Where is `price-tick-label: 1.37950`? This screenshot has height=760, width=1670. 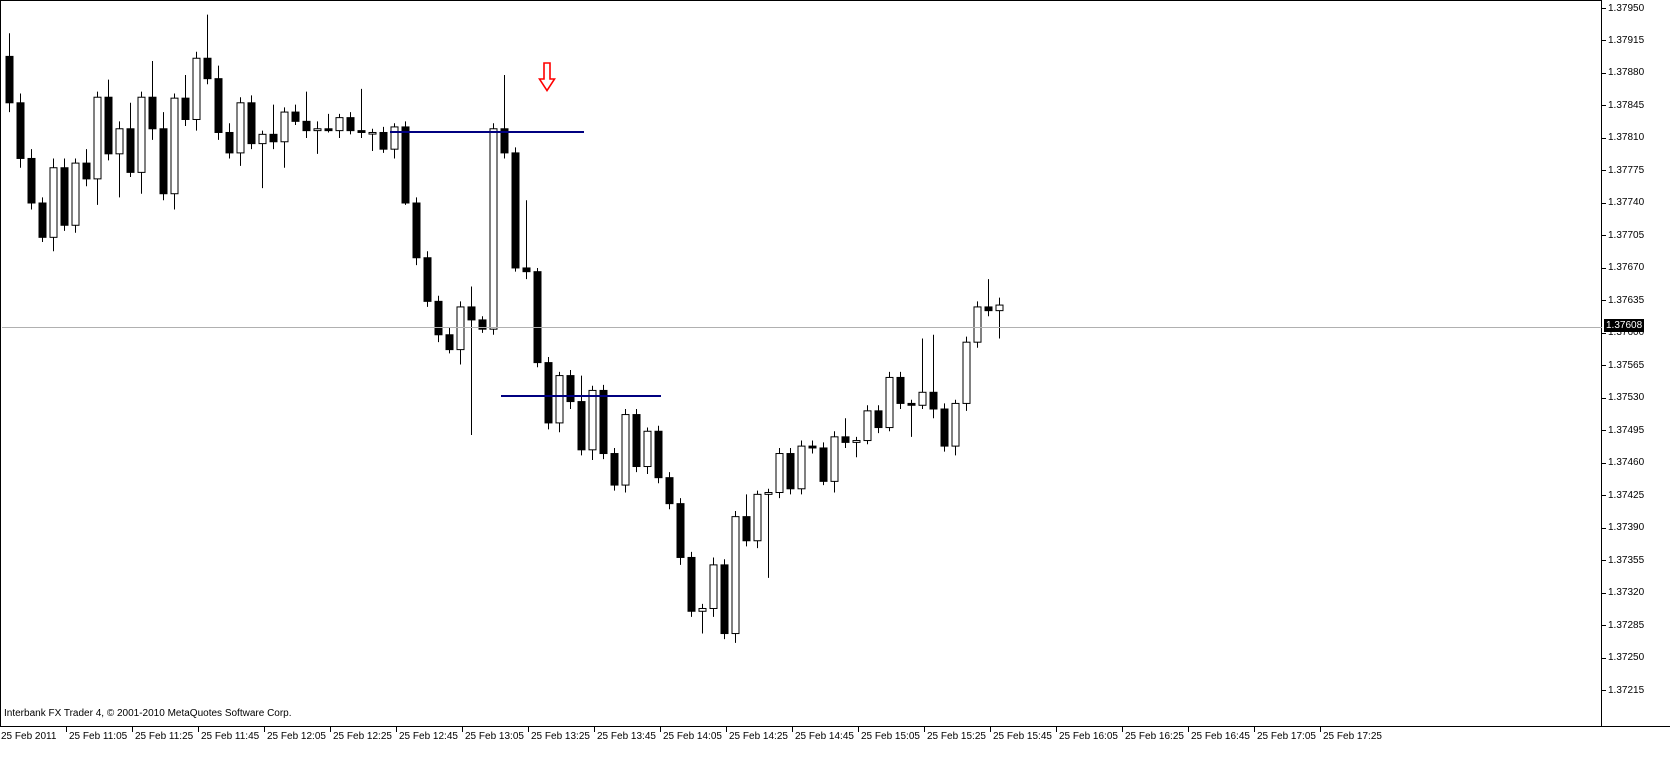 price-tick-label: 1.37950 is located at coordinates (1626, 8).